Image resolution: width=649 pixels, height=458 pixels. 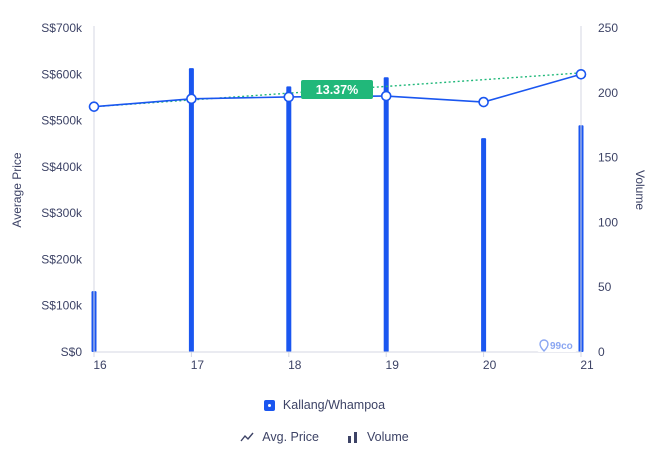 What do you see at coordinates (608, 158) in the screenshot?
I see `right-tick-label: 150` at bounding box center [608, 158].